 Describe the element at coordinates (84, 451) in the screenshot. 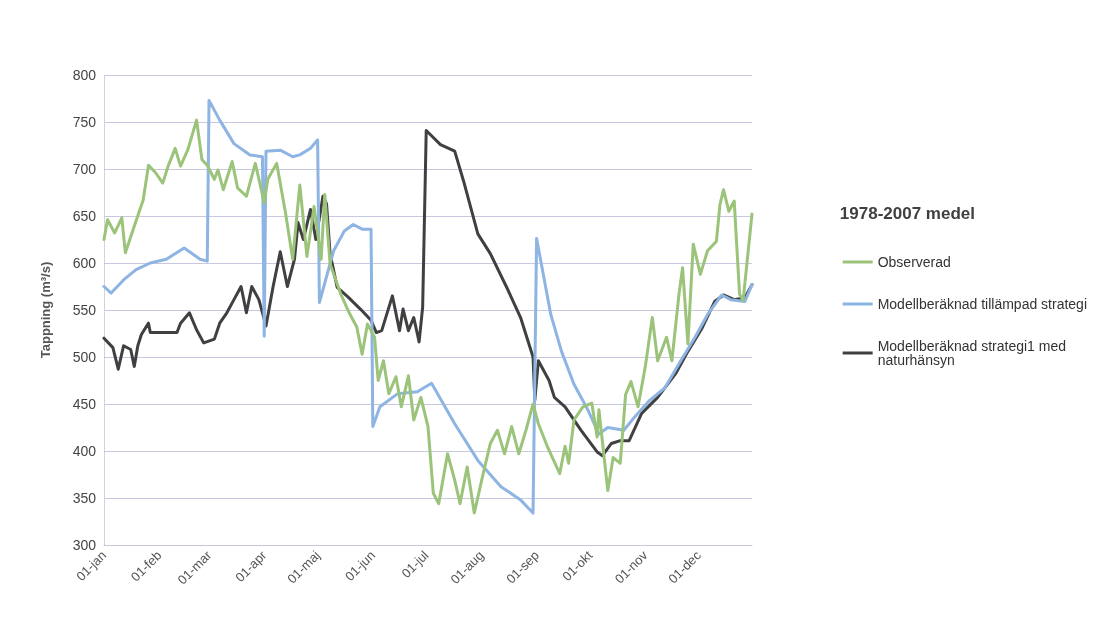

I see `y-tick-label: 400` at that location.